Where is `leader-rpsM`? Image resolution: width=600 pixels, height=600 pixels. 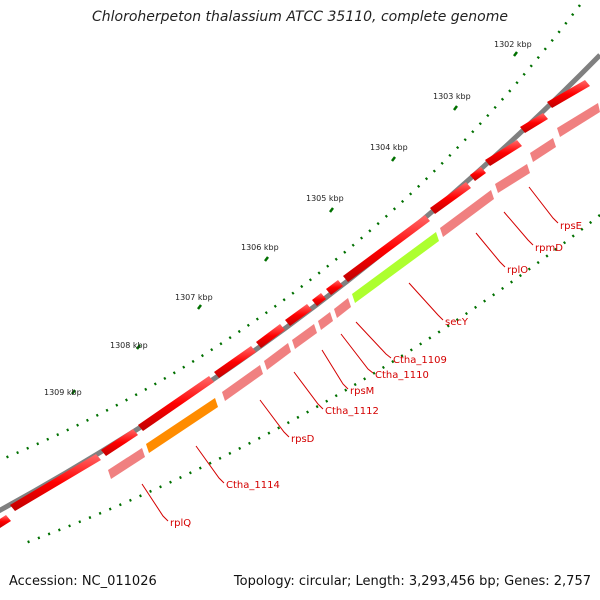
leader-rpsM is located at coordinates (335, 369).